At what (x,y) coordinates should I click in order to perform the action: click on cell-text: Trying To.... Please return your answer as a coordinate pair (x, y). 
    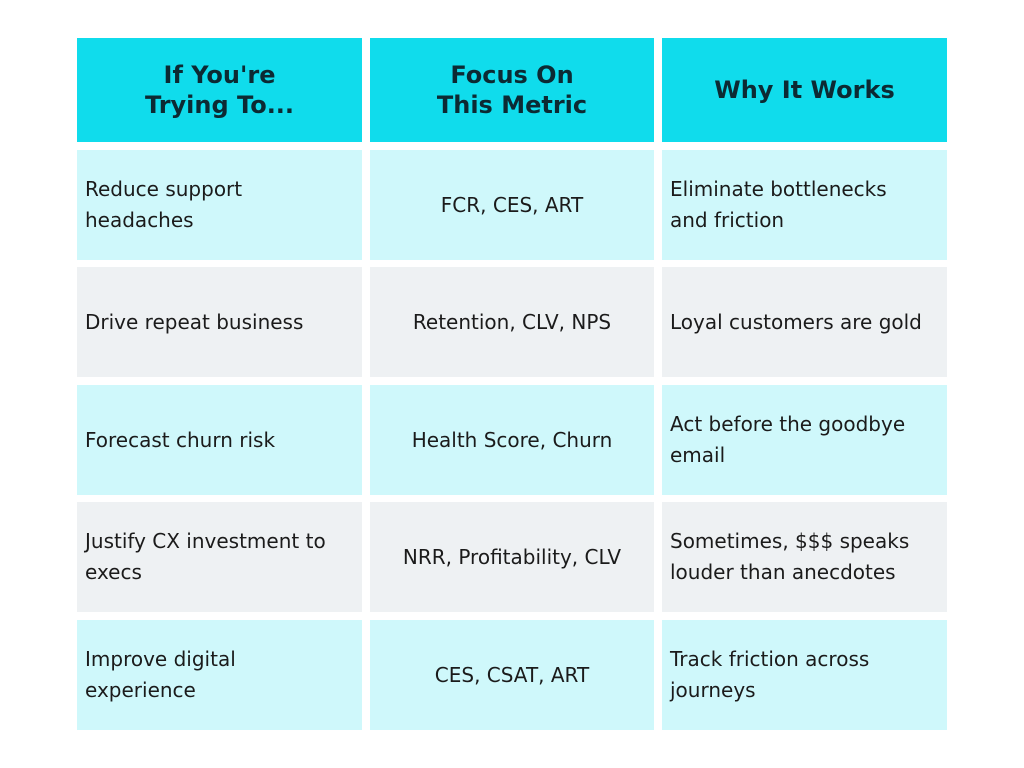
    Looking at the image, I should click on (219, 105).